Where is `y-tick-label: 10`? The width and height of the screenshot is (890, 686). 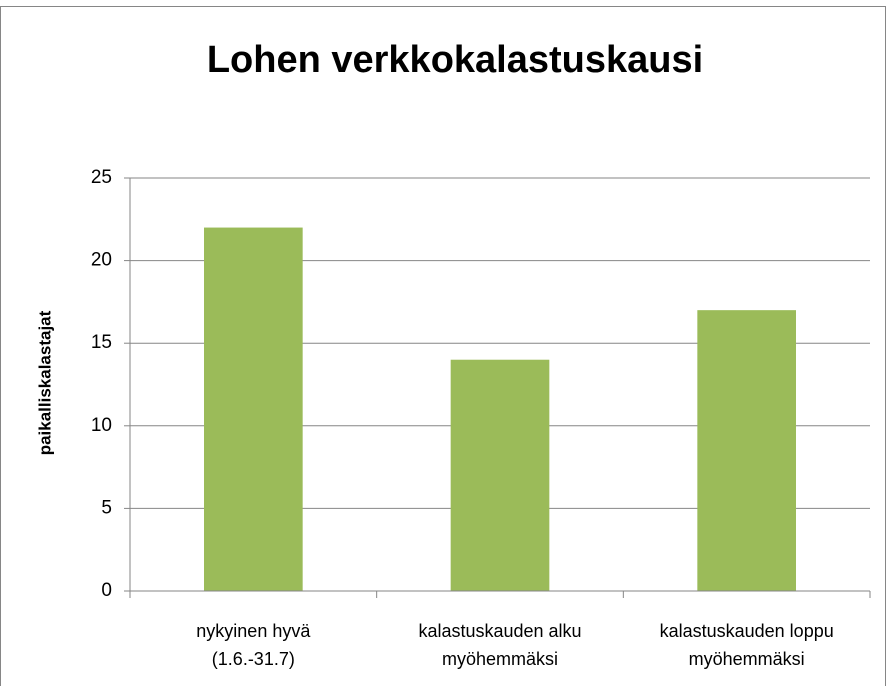 y-tick-label: 10 is located at coordinates (101, 425).